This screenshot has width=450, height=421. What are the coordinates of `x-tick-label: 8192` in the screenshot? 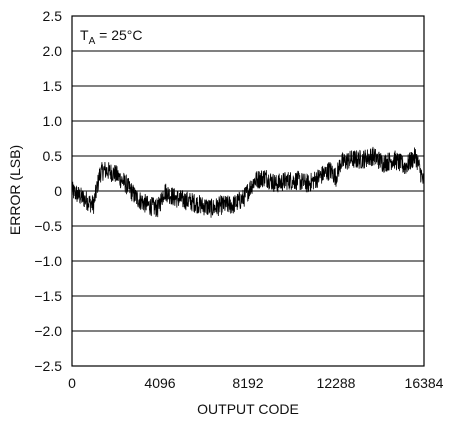 It's located at (247, 383).